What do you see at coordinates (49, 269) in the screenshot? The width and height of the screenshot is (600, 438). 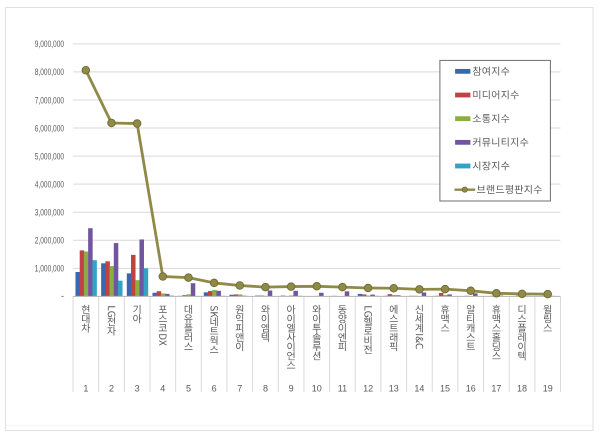 I see `svg-text: 1,000,000` at bounding box center [49, 269].